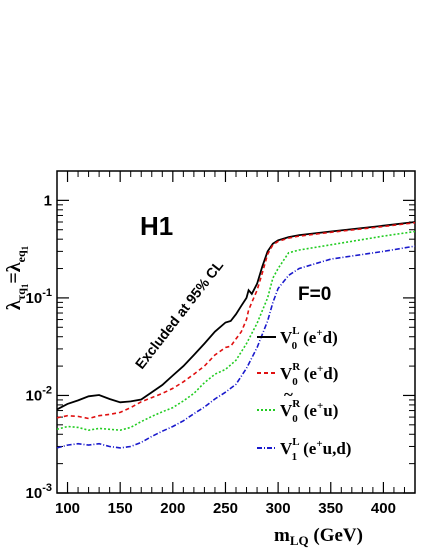 The image size is (427, 553). What do you see at coordinates (14, 267) in the screenshot?
I see `y-axis-title-lambda2: λ` at bounding box center [14, 267].